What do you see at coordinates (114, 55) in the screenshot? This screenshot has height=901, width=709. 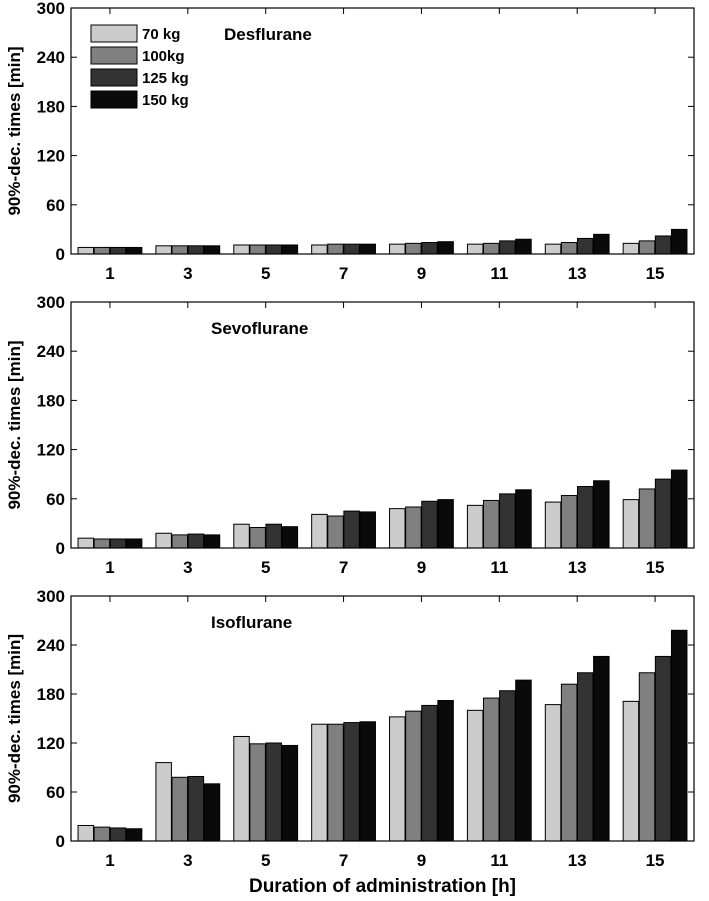 I see `legend-swatch-100kg` at bounding box center [114, 55].